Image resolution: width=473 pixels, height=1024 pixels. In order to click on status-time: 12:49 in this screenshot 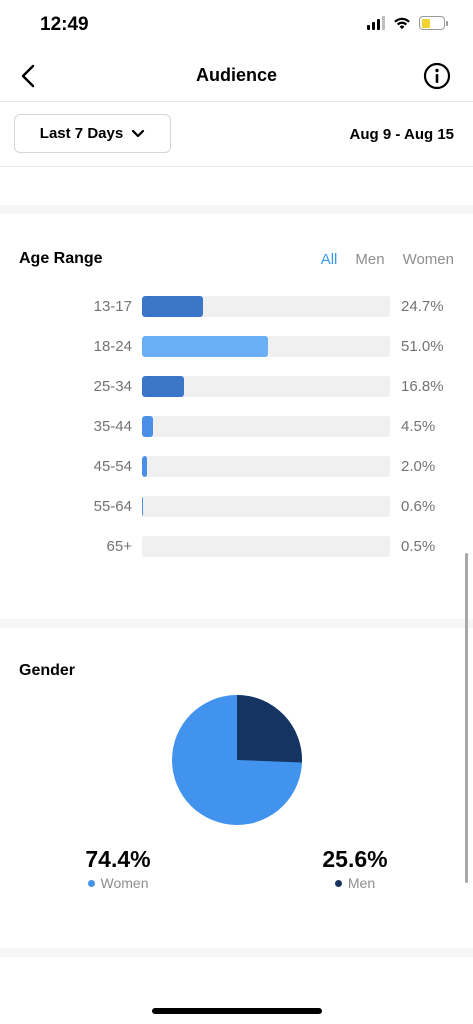, I will do `click(64, 24)`.